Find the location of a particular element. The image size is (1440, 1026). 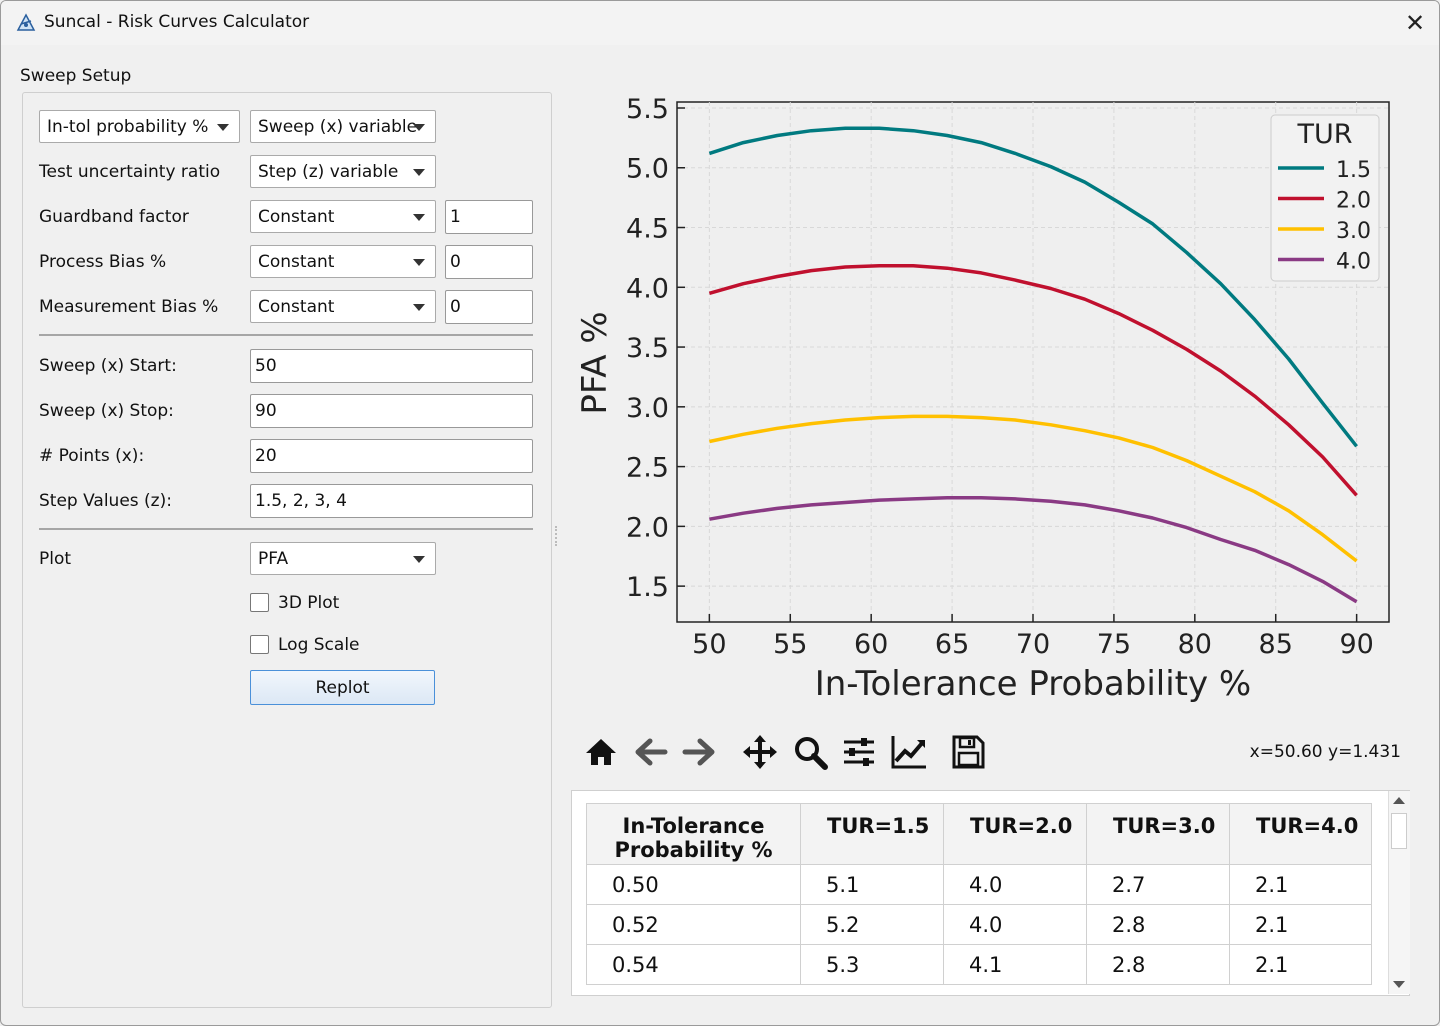

sweep-stop-field: 90 is located at coordinates (391, 411).